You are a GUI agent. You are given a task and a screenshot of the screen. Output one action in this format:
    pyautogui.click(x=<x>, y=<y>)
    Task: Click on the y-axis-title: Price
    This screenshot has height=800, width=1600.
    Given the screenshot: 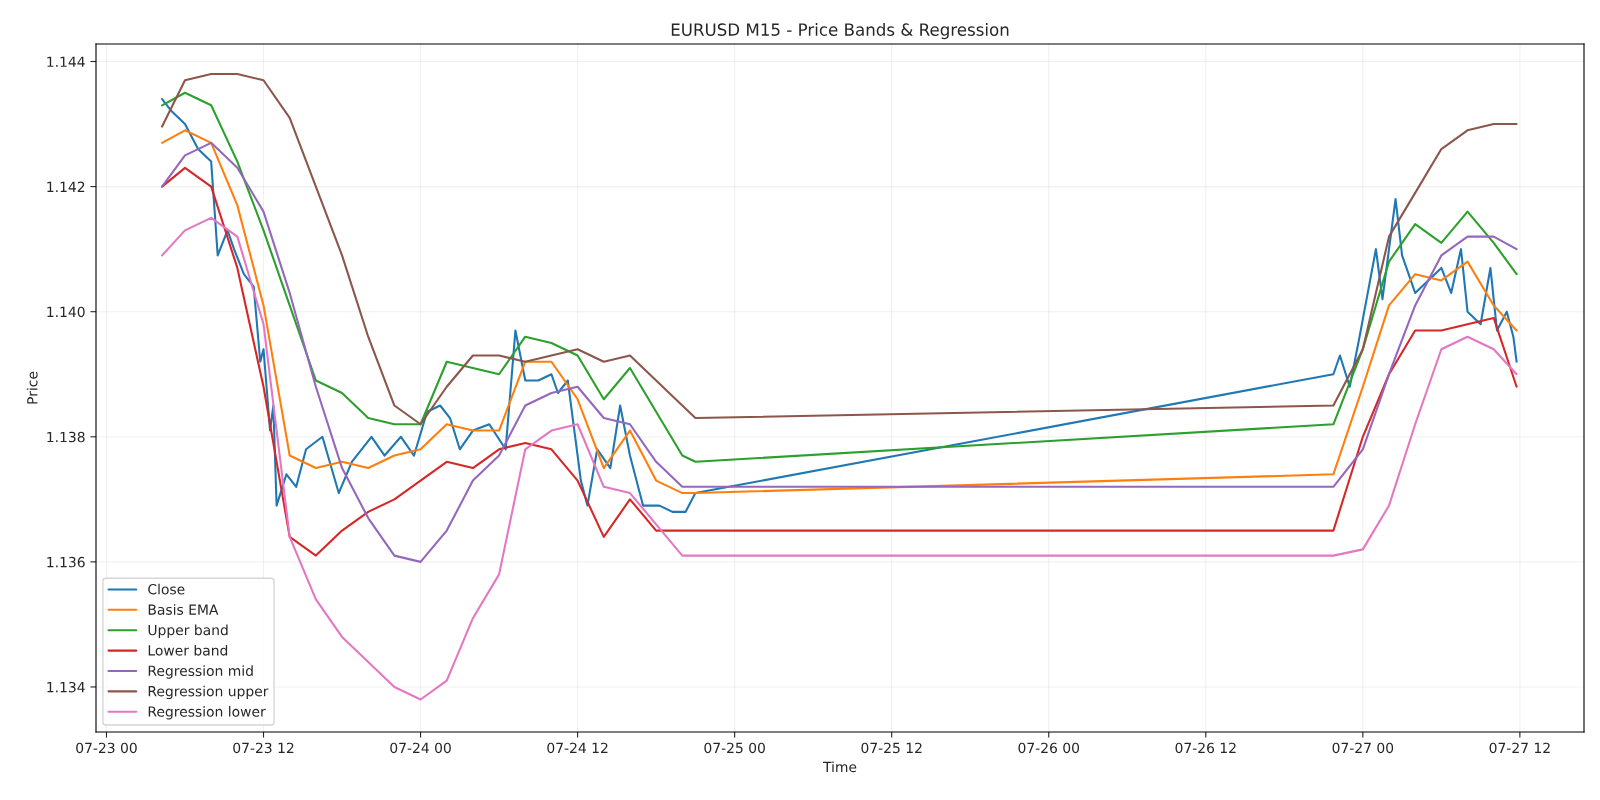 What is the action you would take?
    pyautogui.click(x=32, y=387)
    